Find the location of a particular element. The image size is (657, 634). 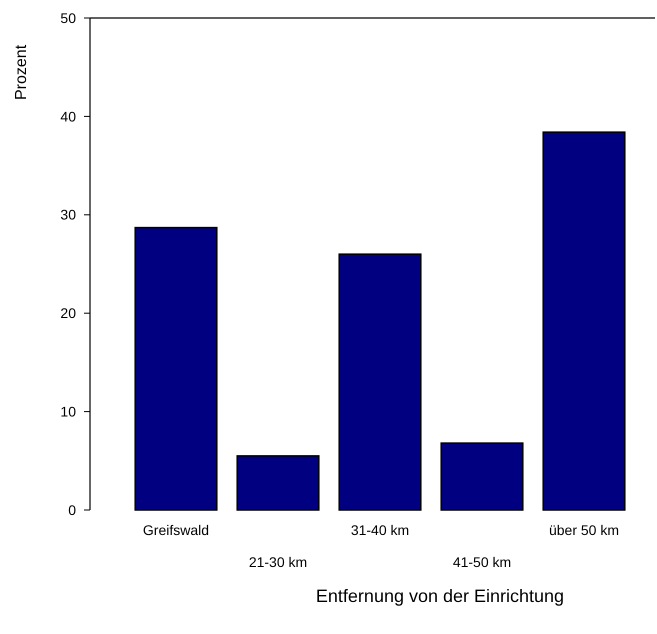

y-tick-label: 30 is located at coordinates (68, 214).